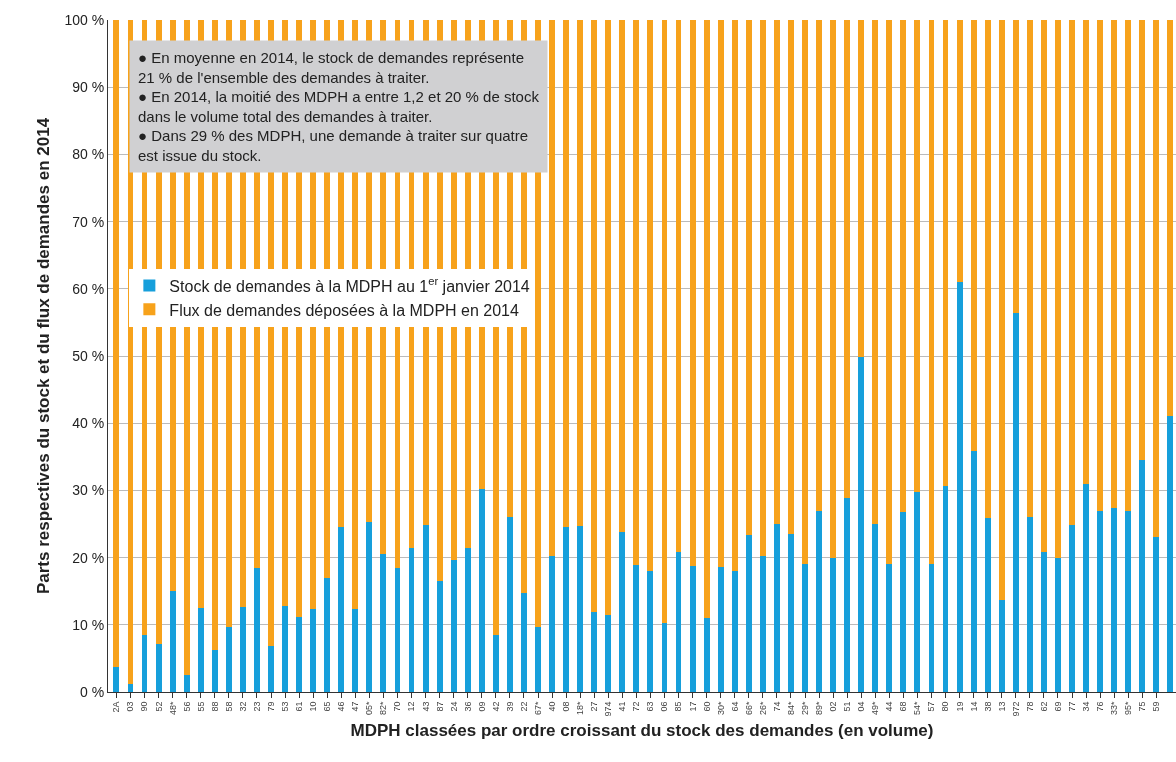 Image resolution: width=1176 pixels, height=762 pixels. I want to click on x-tick-label: 40, so click(551, 706).